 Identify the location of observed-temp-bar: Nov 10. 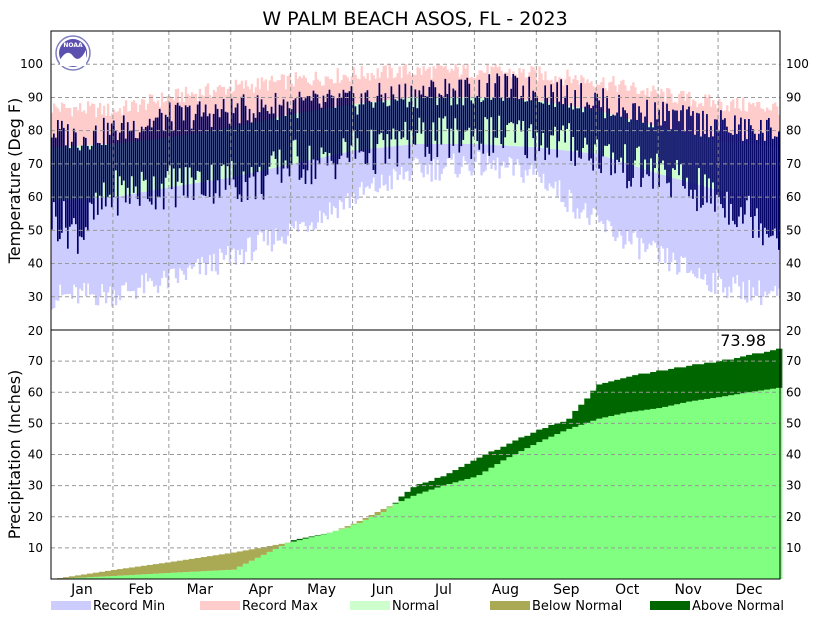
(677, 135).